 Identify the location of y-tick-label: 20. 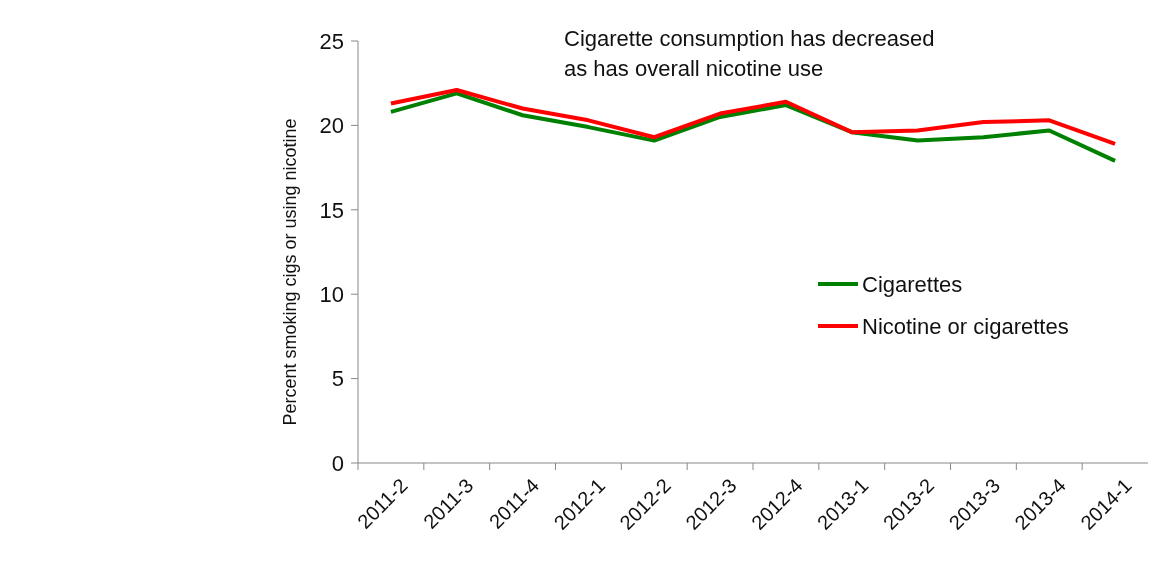
(331, 126).